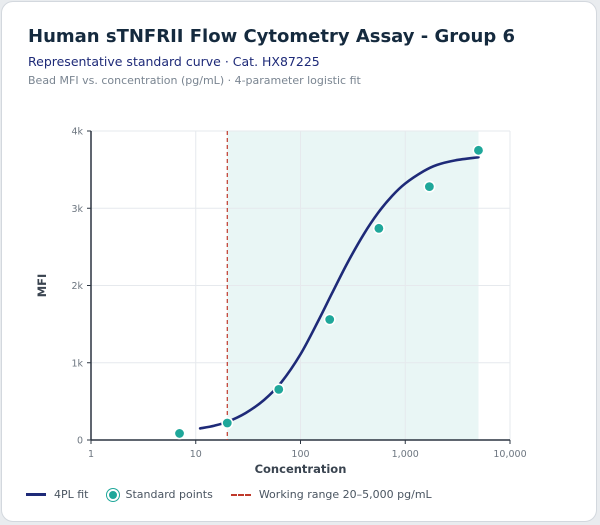 This screenshot has width=600, height=525. I want to click on legend-label-points: Standard points, so click(169, 494).